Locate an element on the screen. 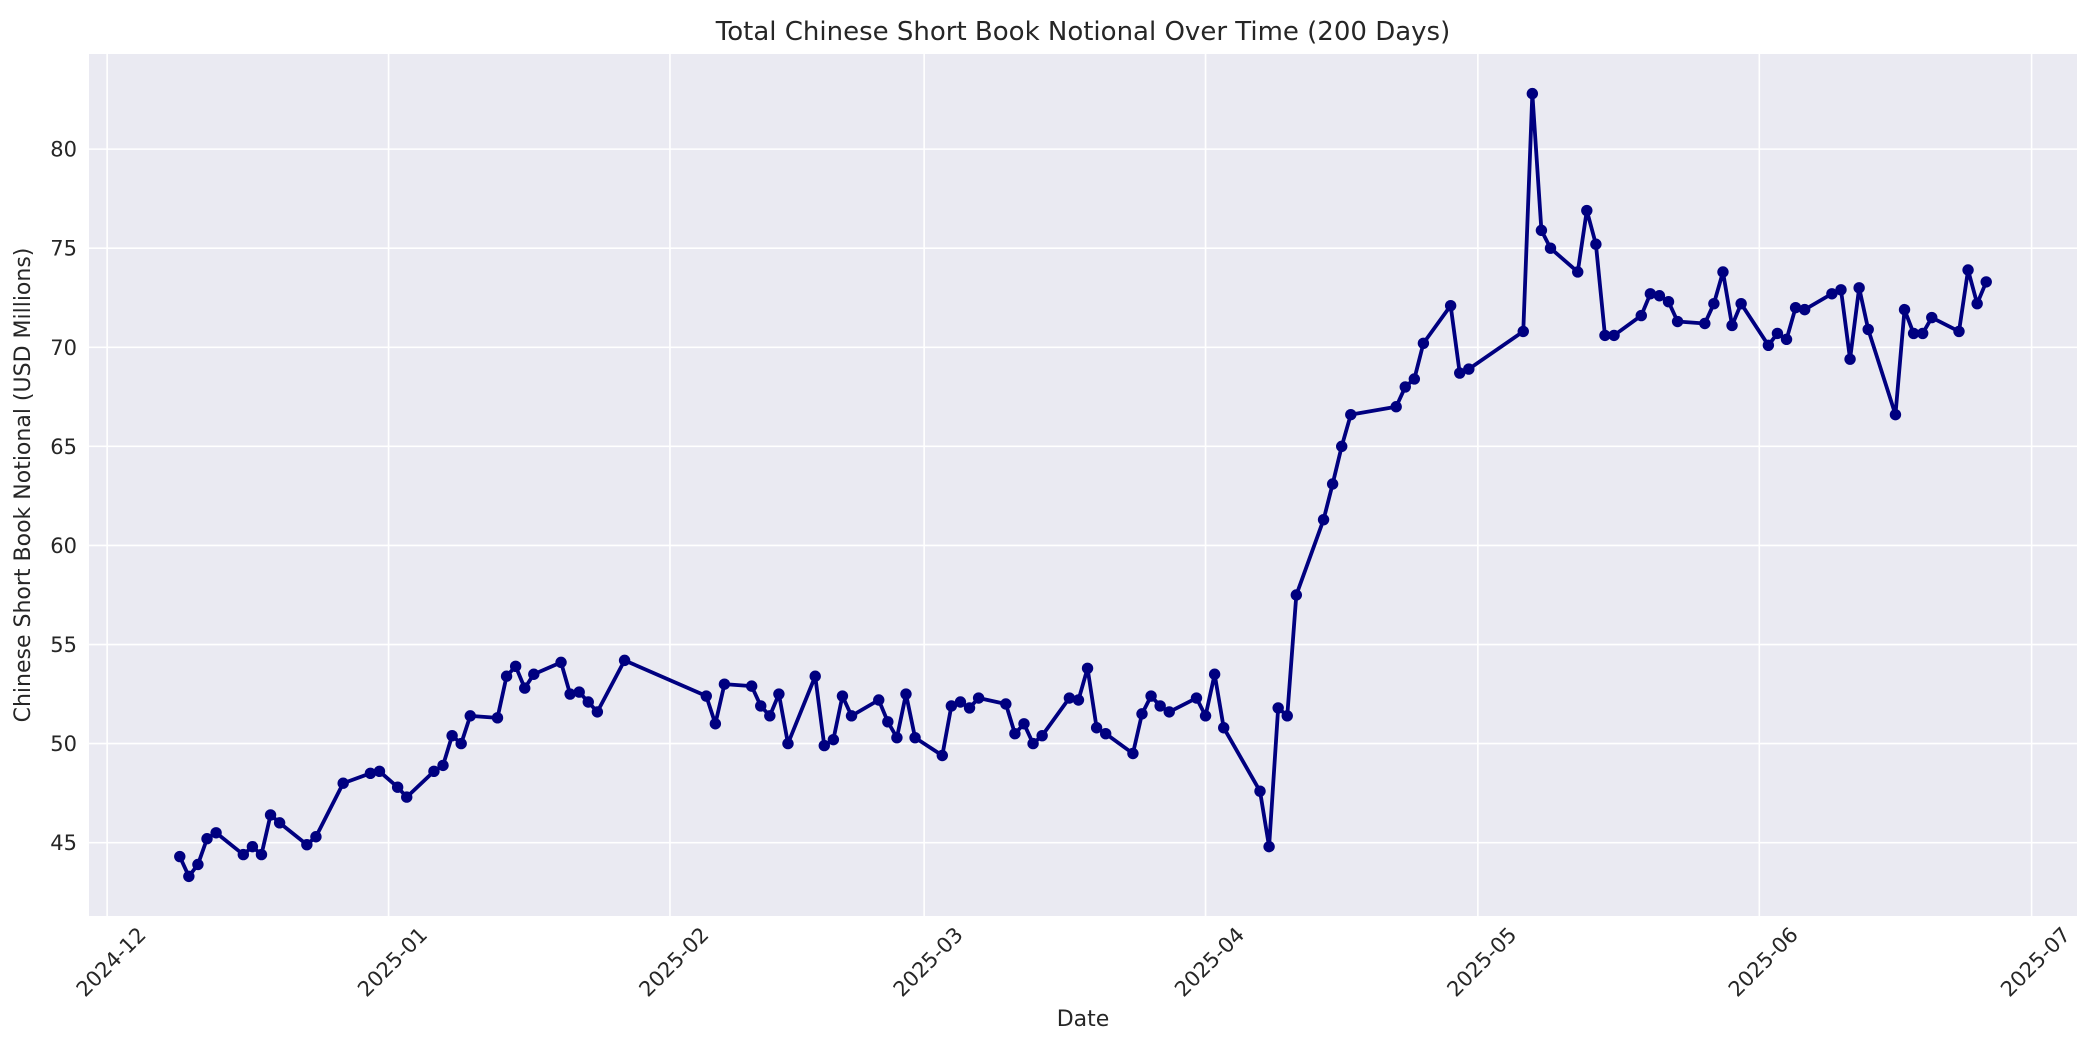 This screenshot has height=1050, width=2100. y-tick-label: 45 is located at coordinates (63, 843).